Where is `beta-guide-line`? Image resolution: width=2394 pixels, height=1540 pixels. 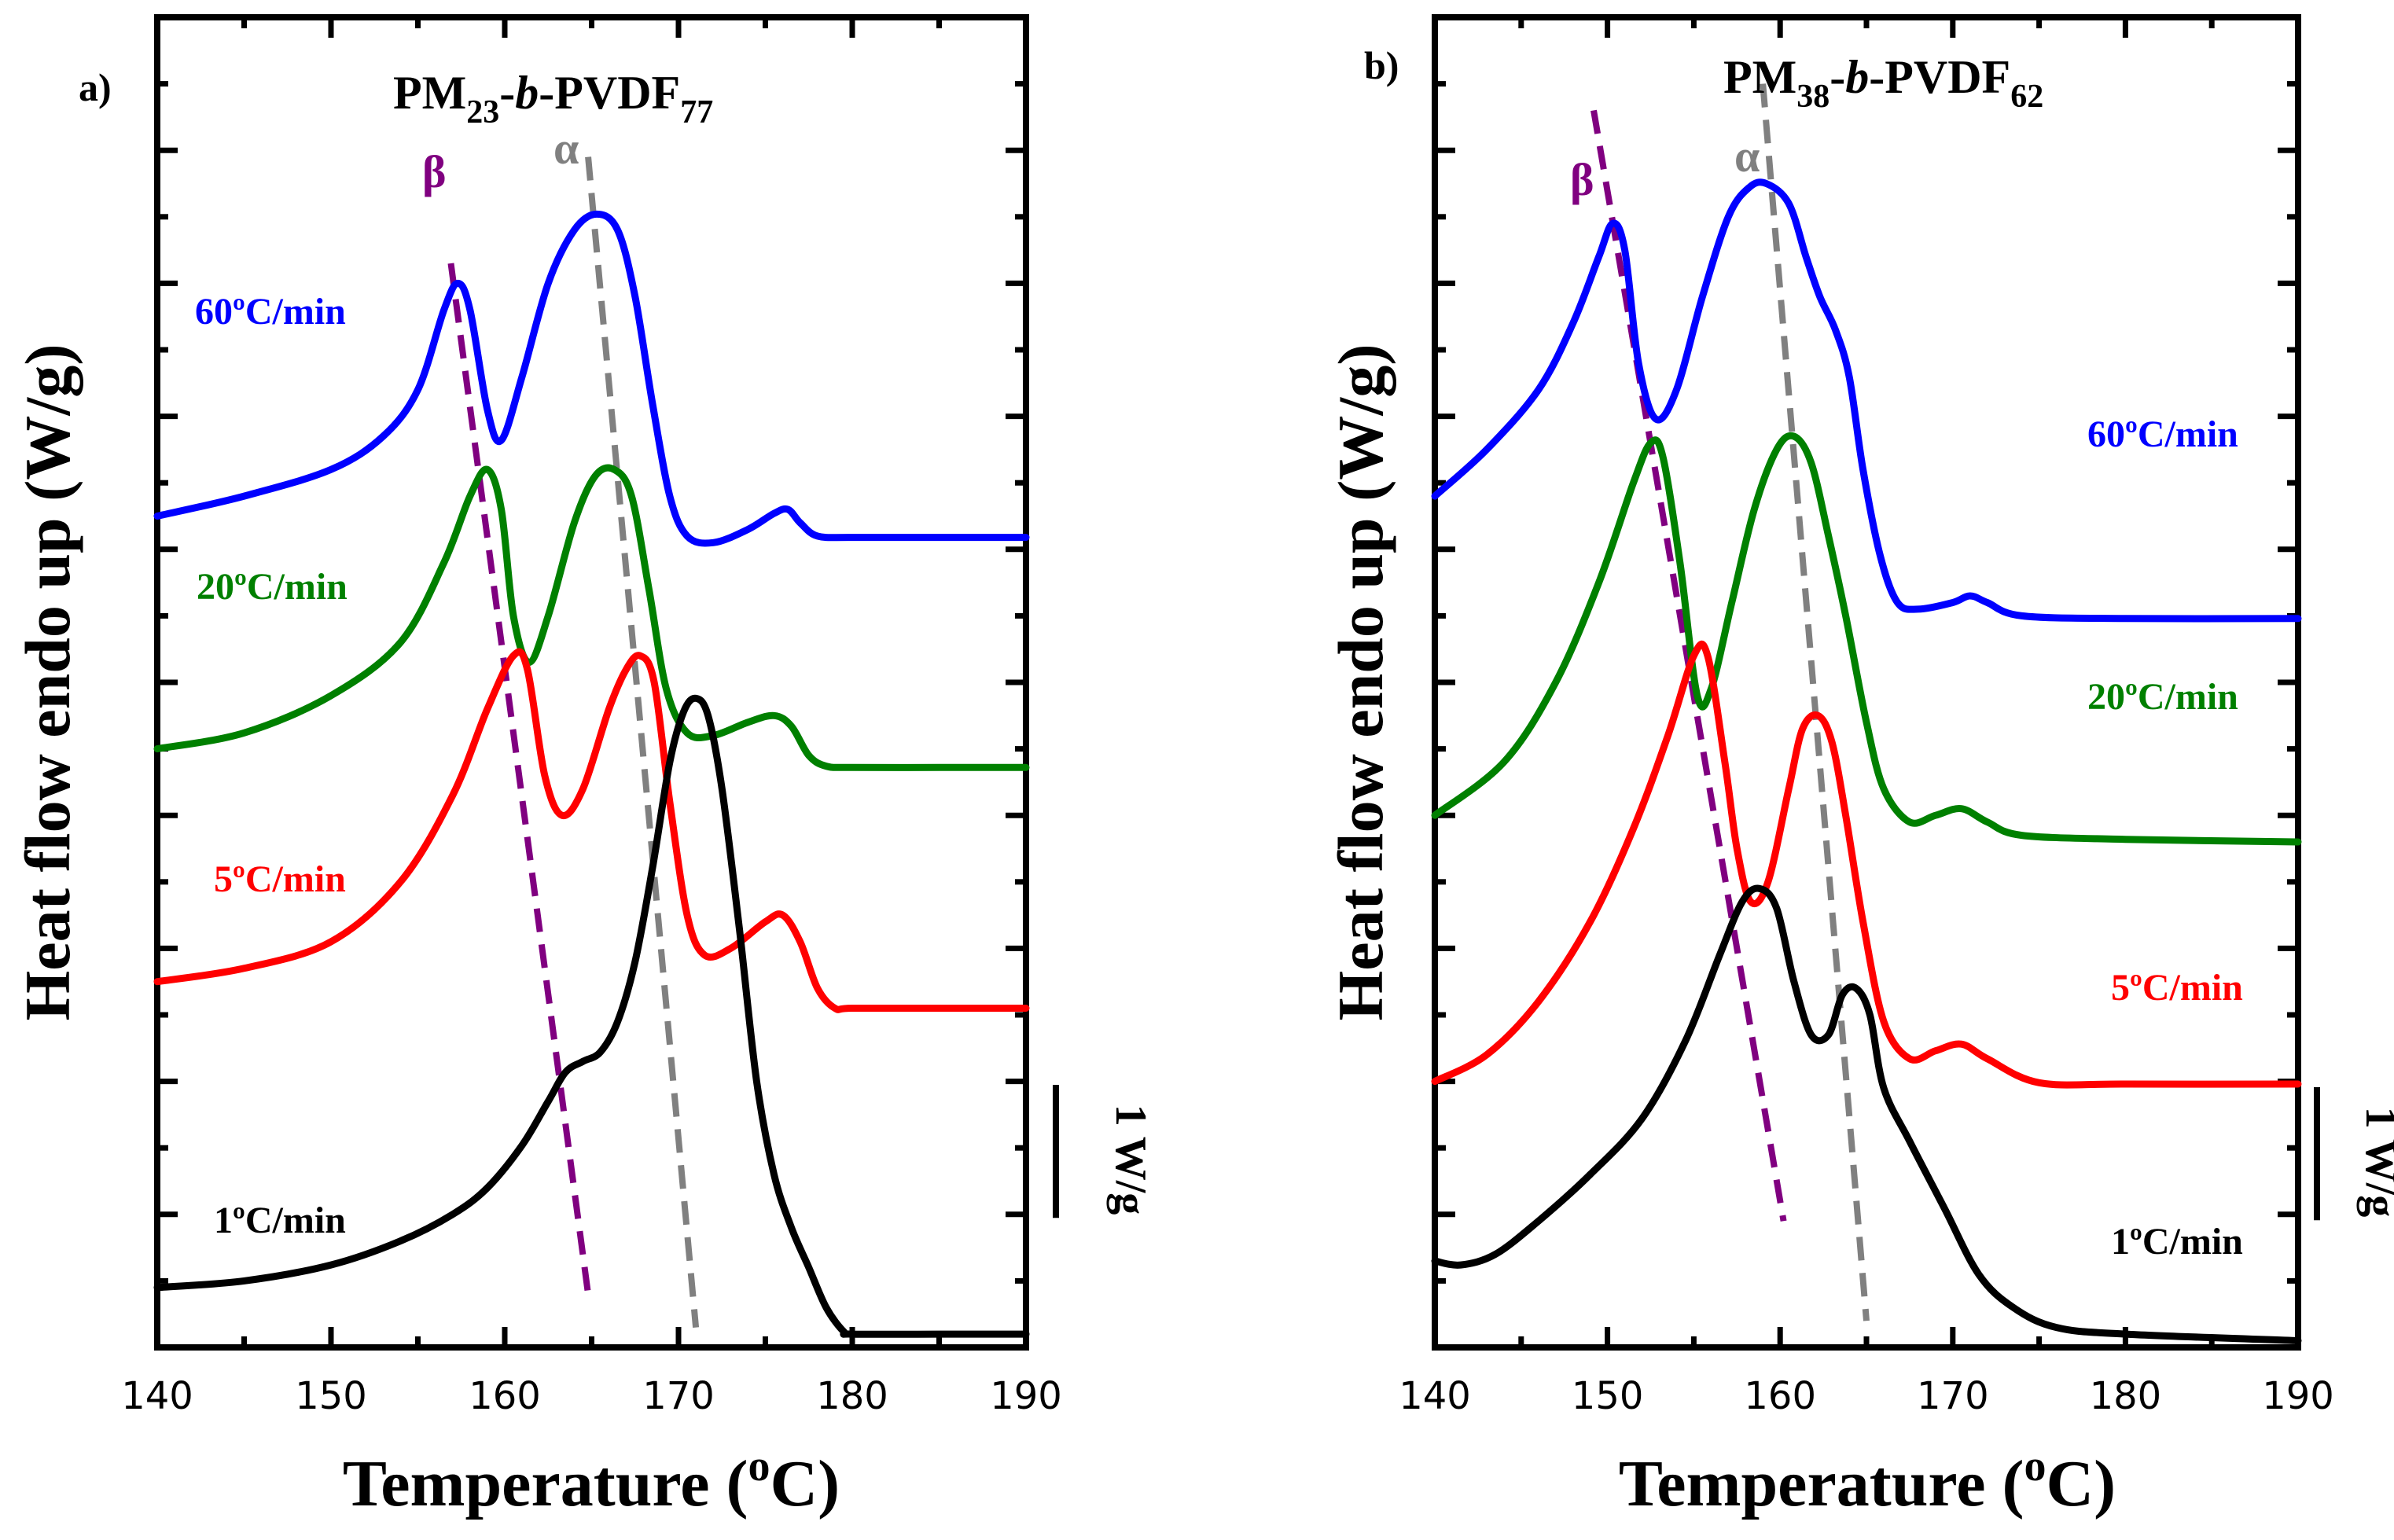 beta-guide-line is located at coordinates (519, 779).